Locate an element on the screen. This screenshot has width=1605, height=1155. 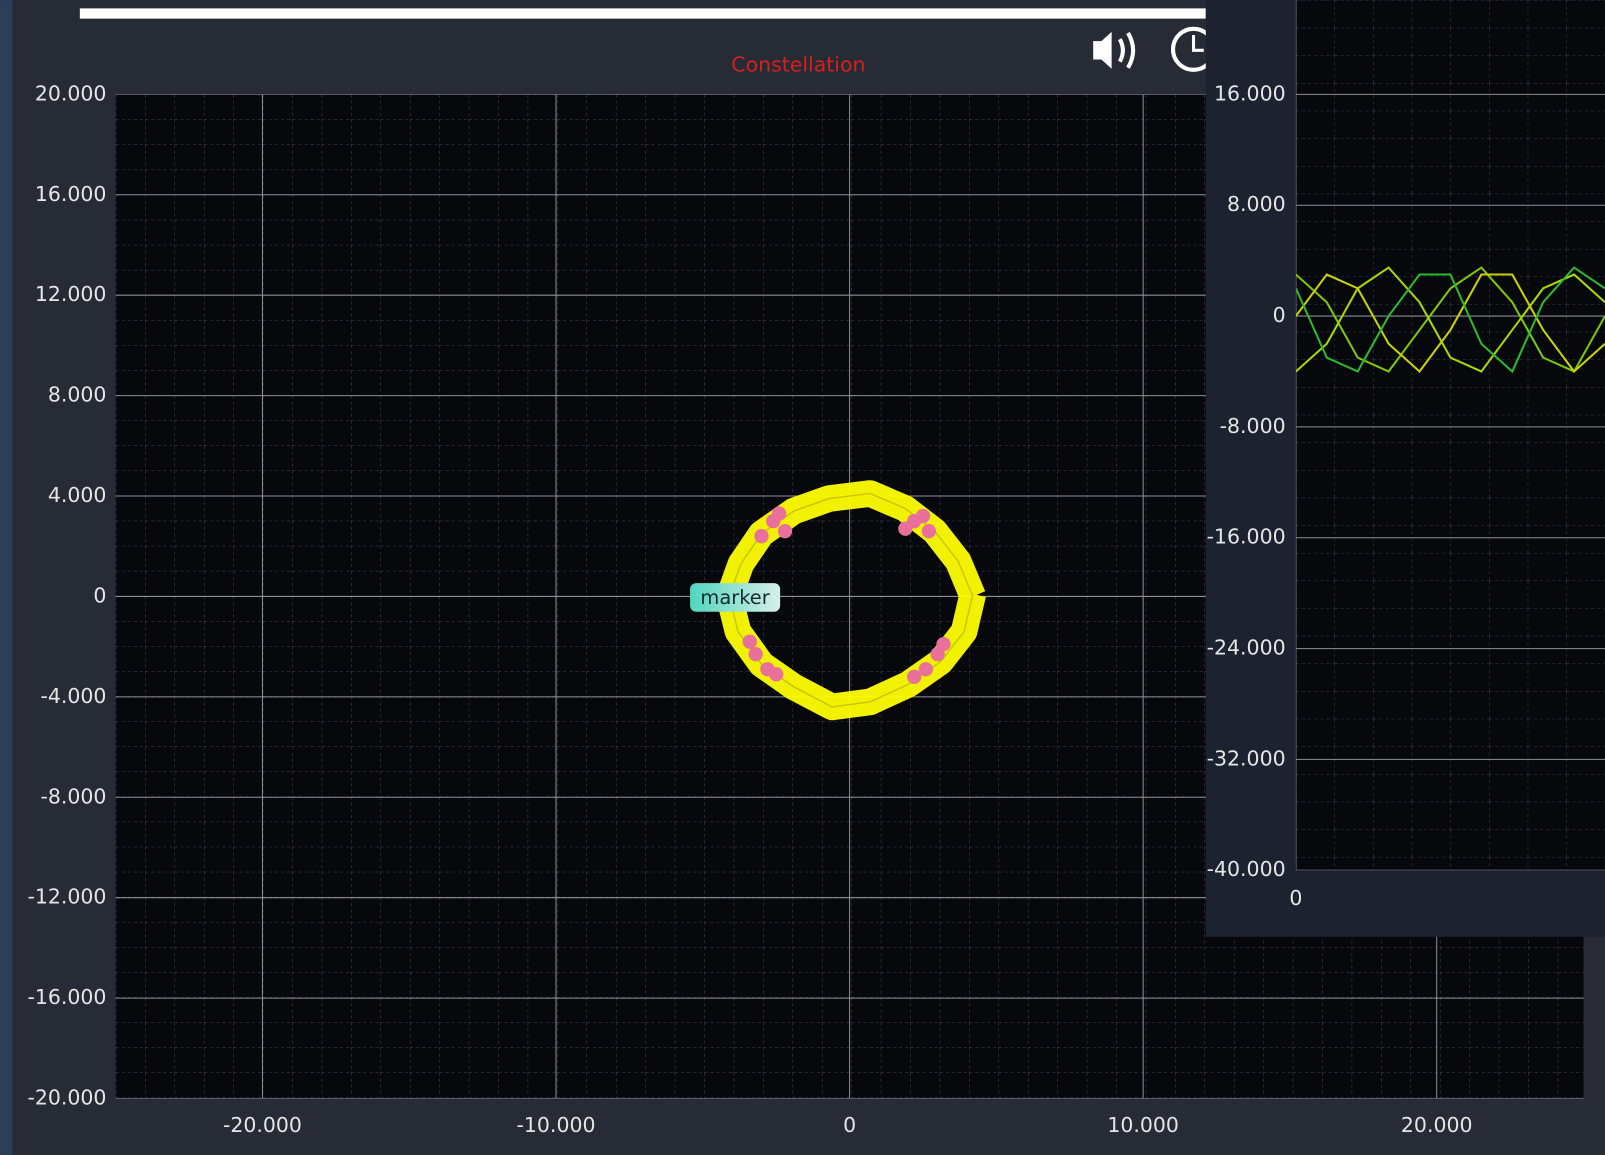
side-strip is located at coordinates (6, 577).